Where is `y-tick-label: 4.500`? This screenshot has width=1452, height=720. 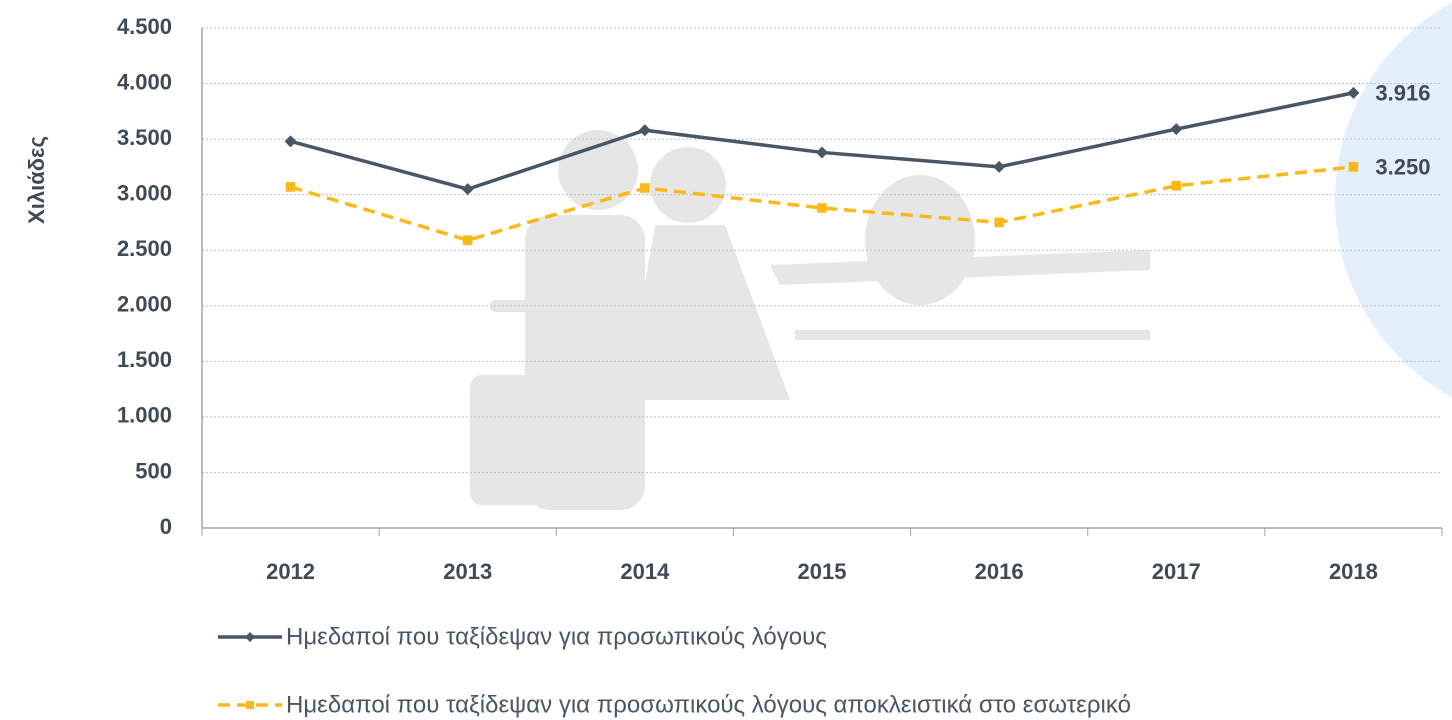
y-tick-label: 4.500 is located at coordinates (144, 26).